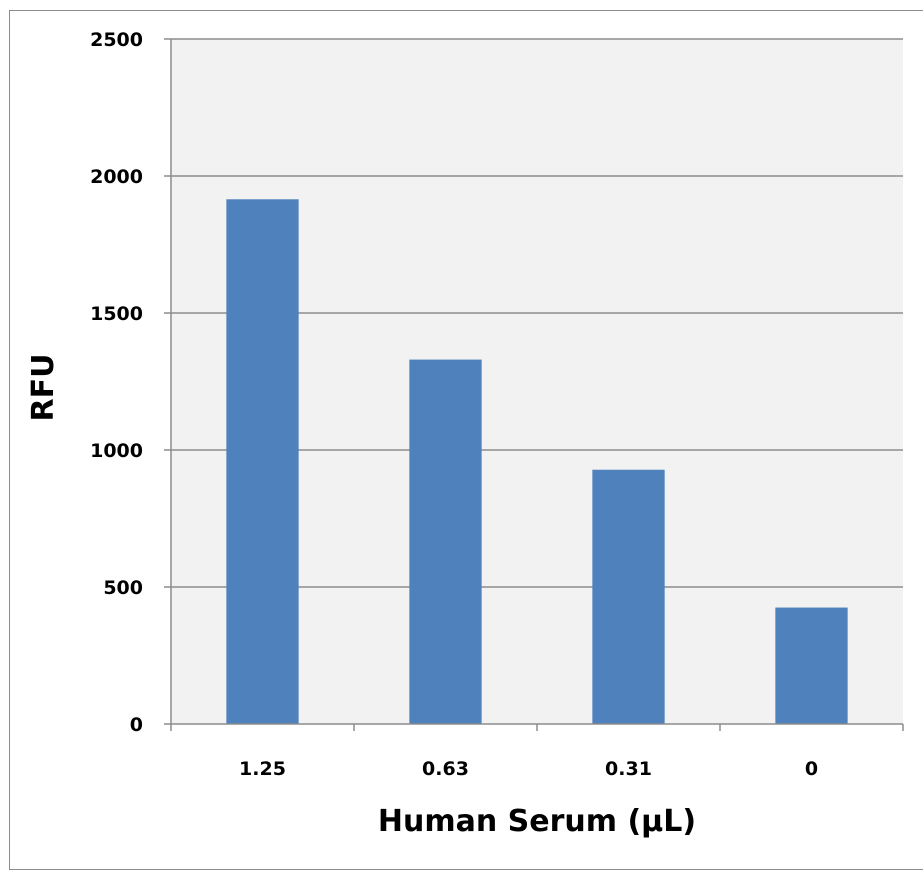 The width and height of the screenshot is (923, 870). I want to click on y-tick-label: 0, so click(136, 725).